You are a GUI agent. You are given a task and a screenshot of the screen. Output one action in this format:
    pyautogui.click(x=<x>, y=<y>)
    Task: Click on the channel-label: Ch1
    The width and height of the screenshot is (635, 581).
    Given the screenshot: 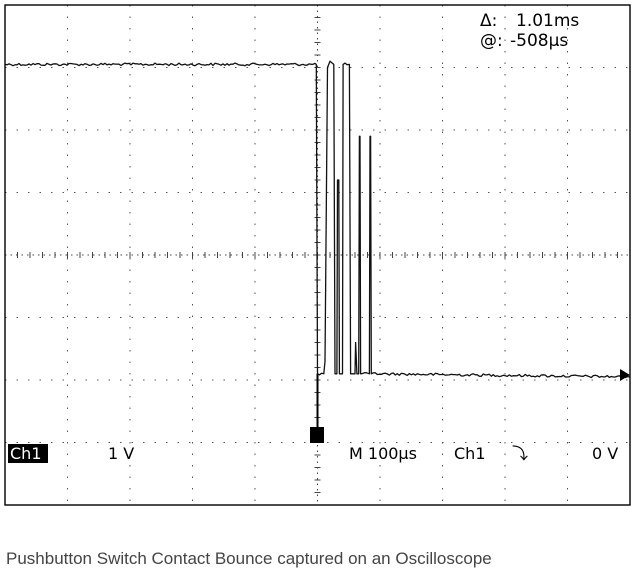 What is the action you would take?
    pyautogui.click(x=26, y=453)
    